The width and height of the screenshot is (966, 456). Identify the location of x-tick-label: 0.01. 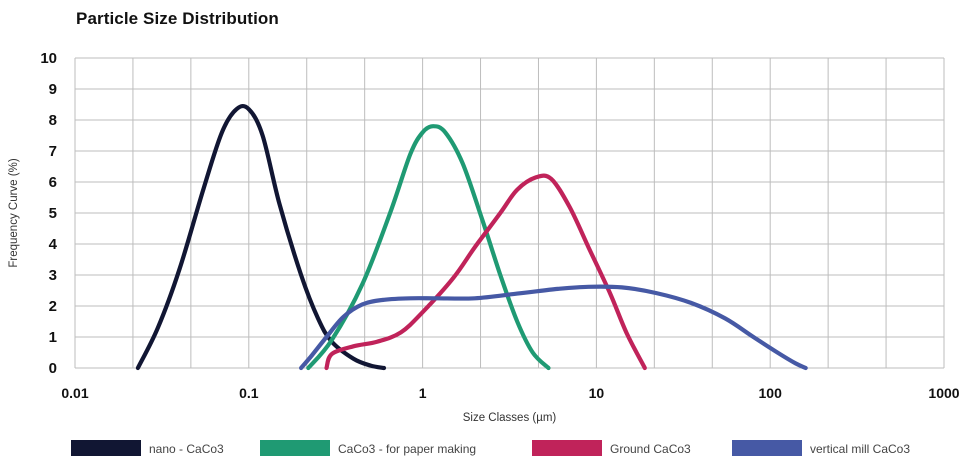
(74, 393).